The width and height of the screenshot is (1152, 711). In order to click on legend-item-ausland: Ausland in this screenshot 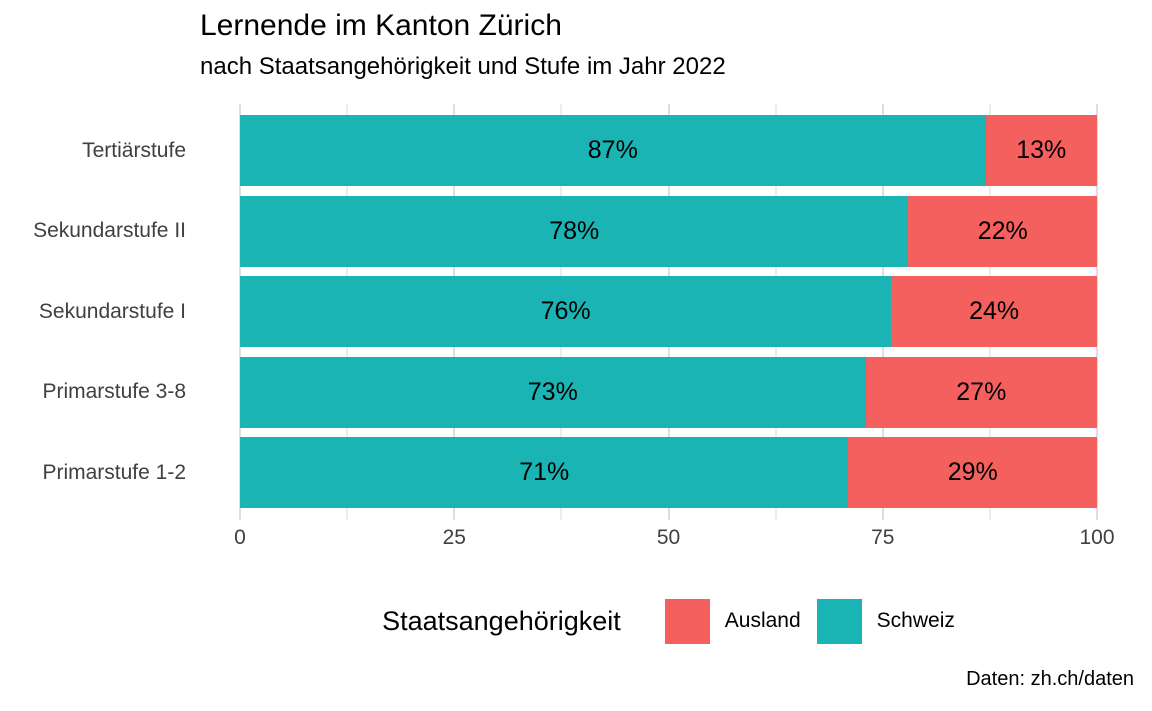, I will do `click(732, 621)`.